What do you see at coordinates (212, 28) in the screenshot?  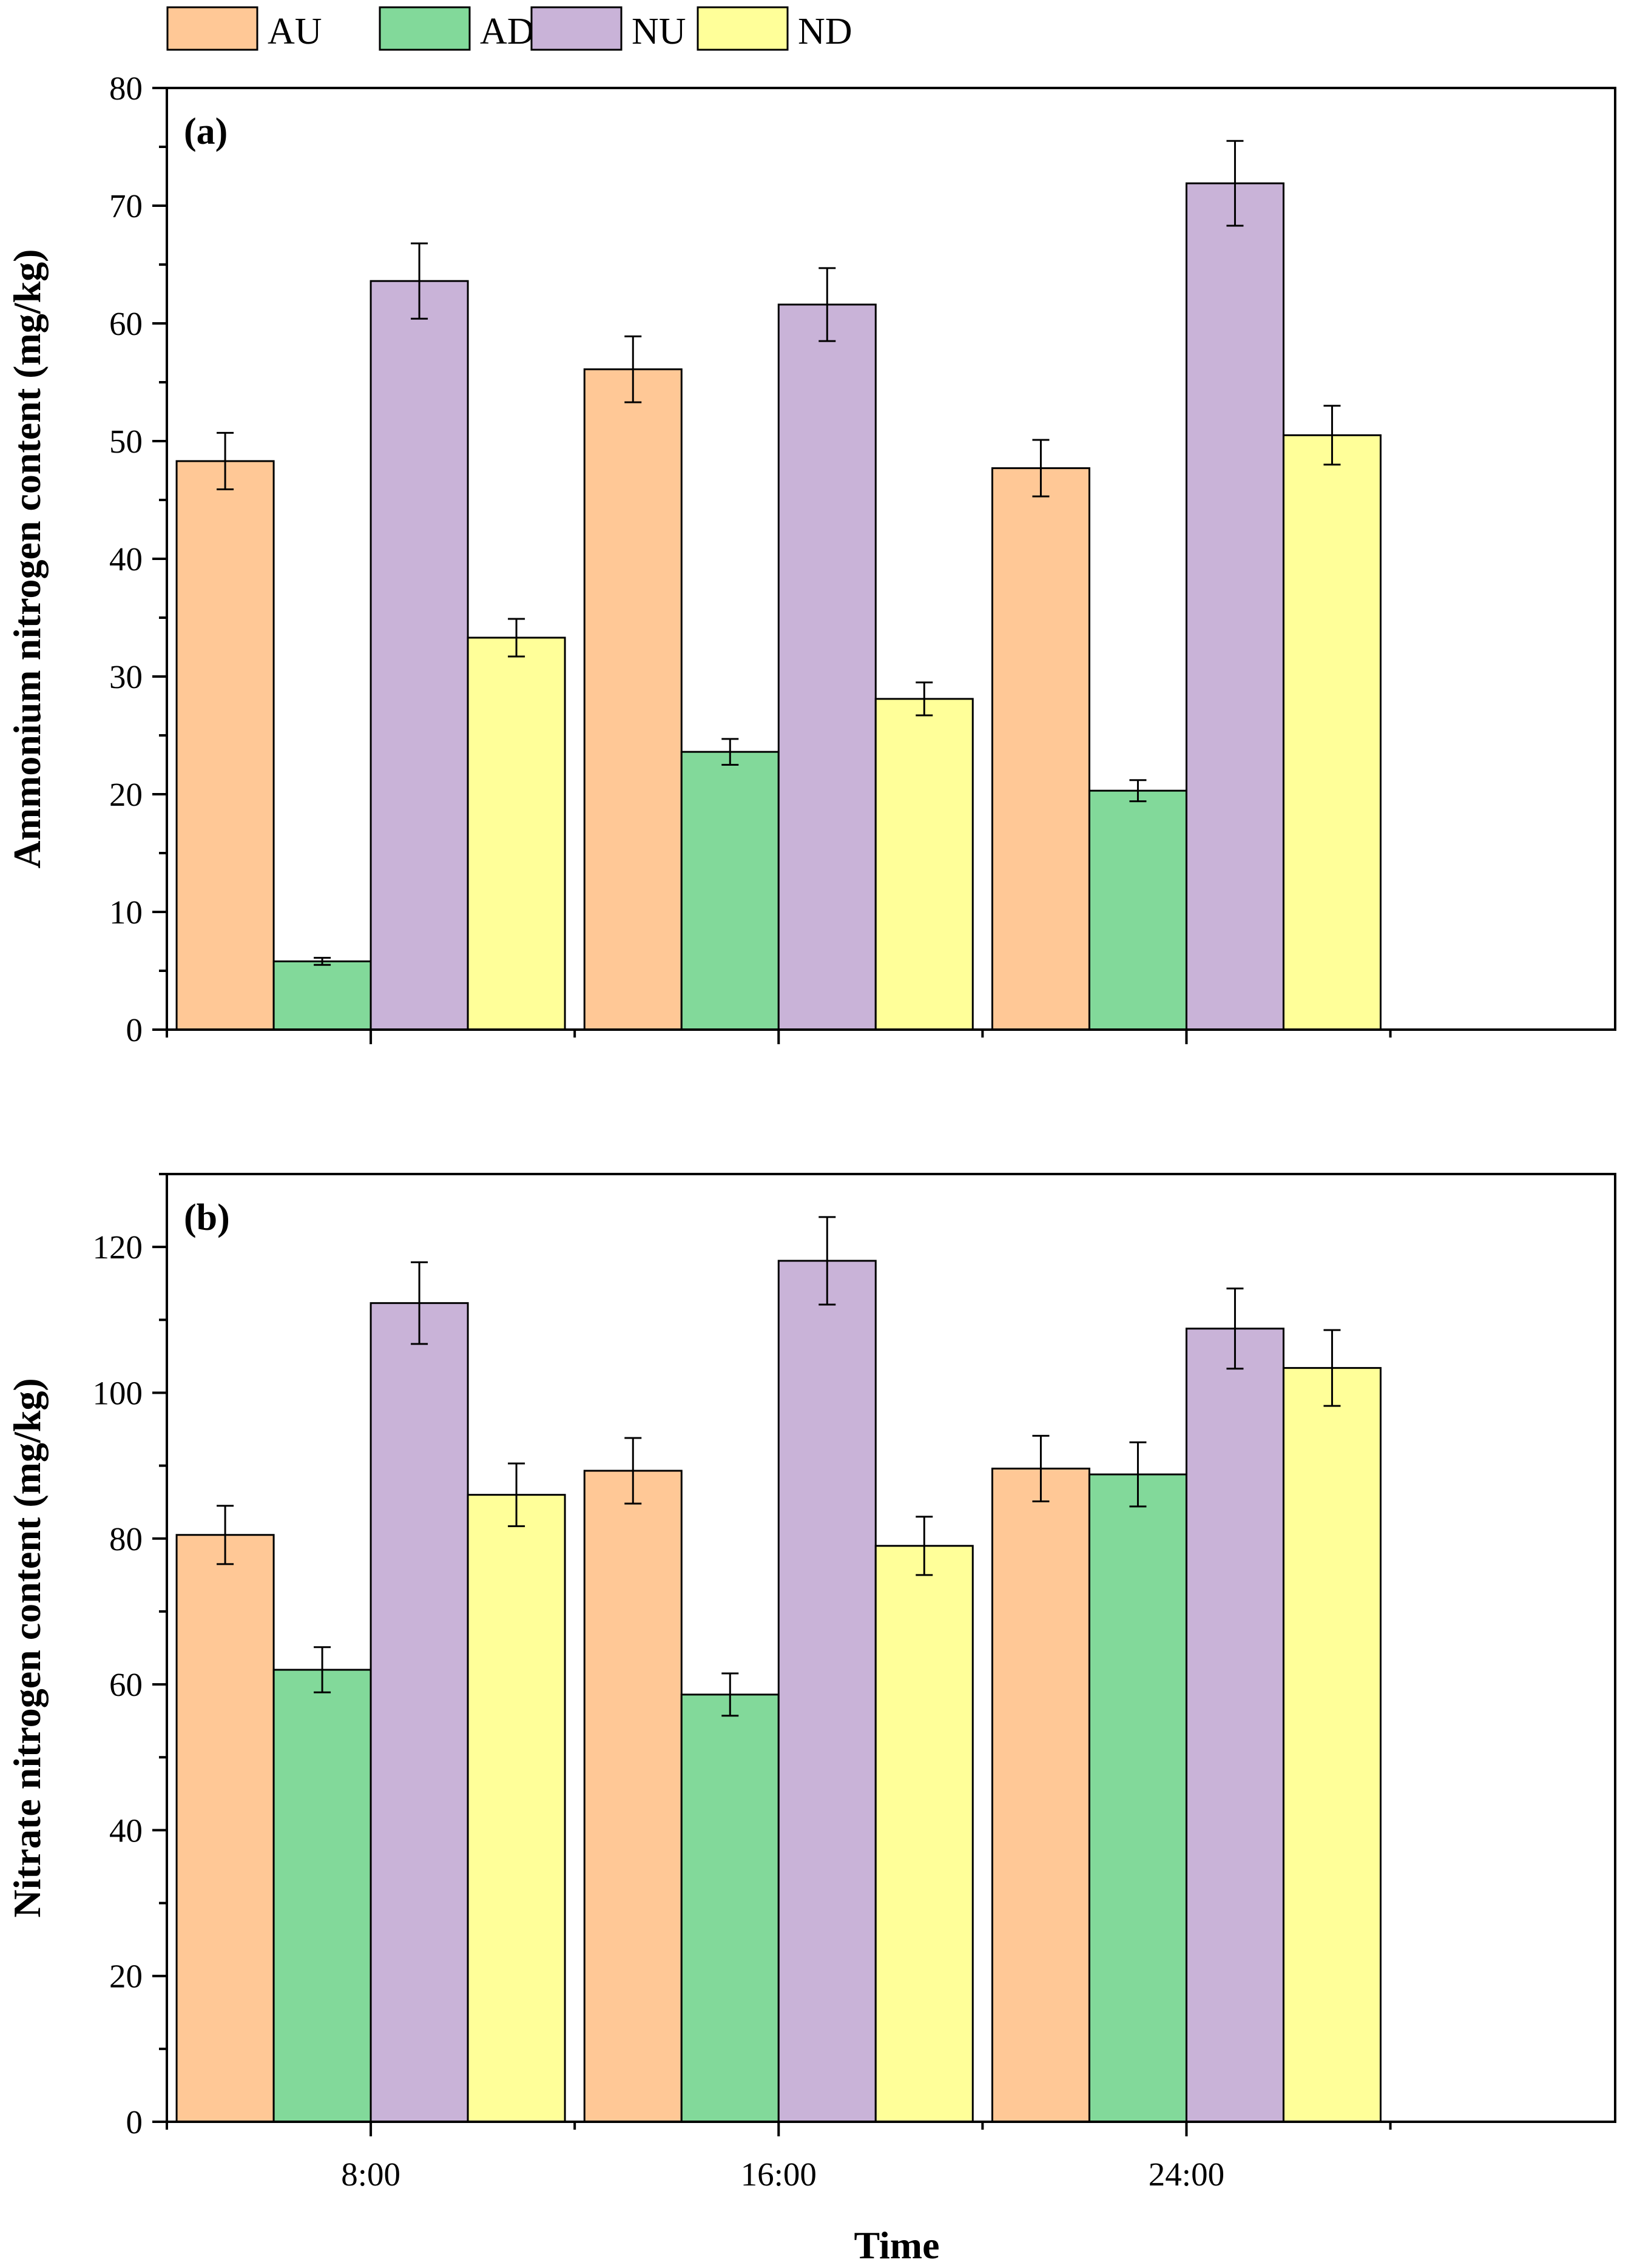 I see `legend-swatch-au` at bounding box center [212, 28].